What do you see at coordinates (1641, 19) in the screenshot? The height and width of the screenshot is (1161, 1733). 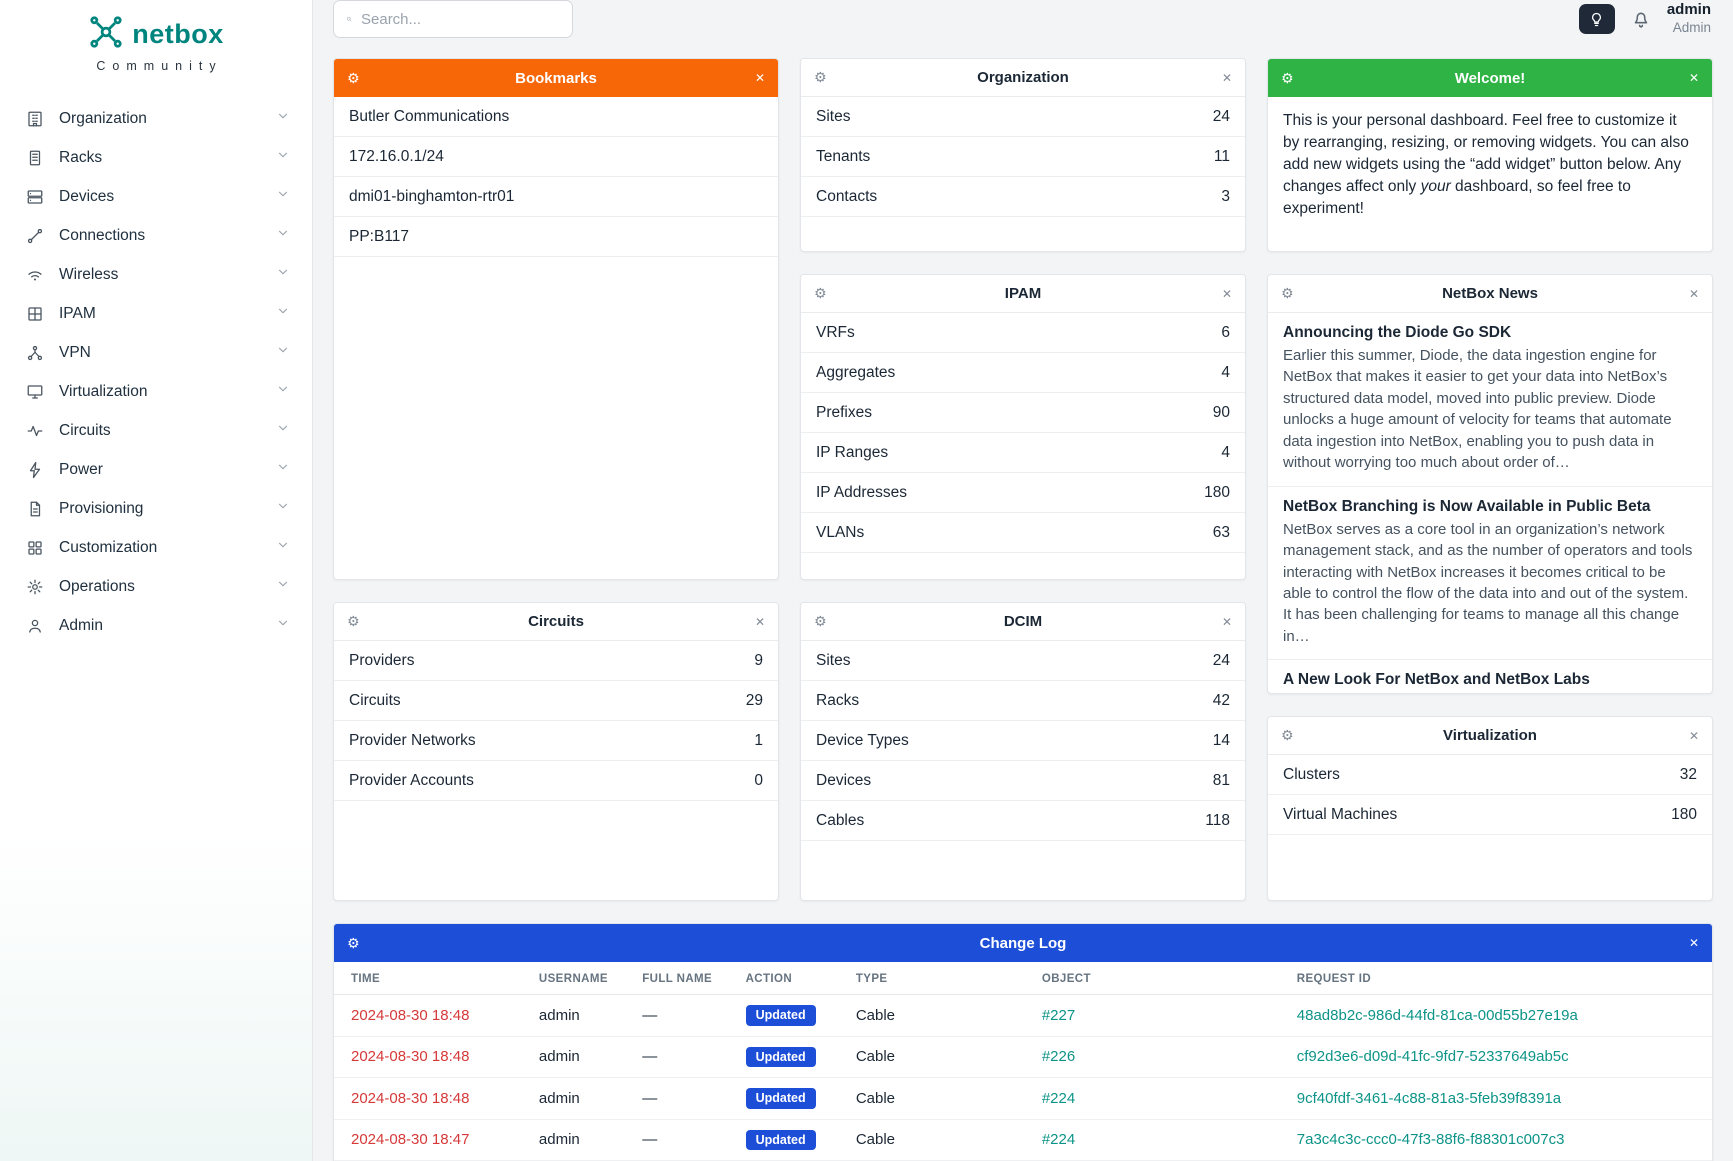 I see `notifications-bell-icon` at bounding box center [1641, 19].